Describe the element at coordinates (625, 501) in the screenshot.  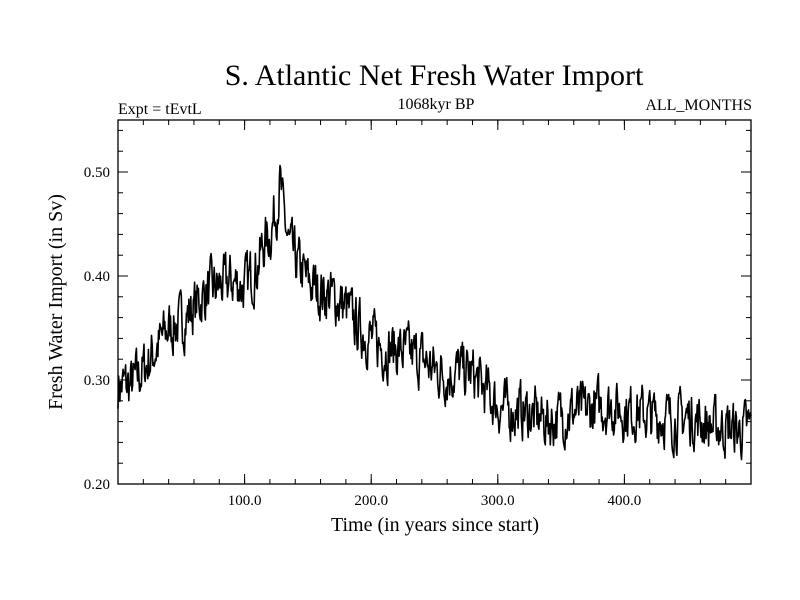
I see `x-tick-label: 400.0` at that location.